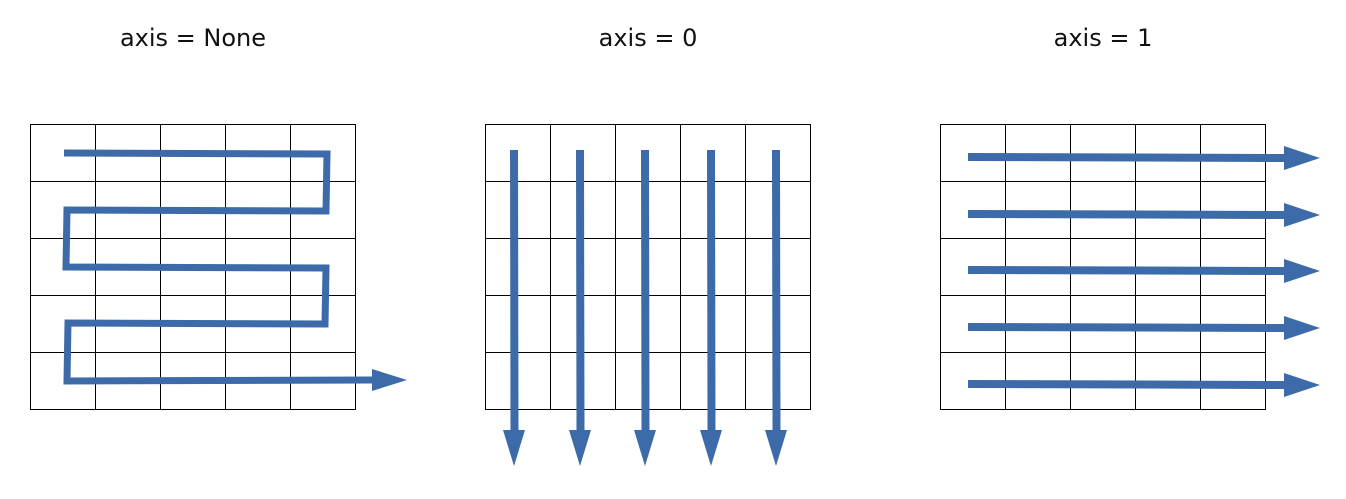 The width and height of the screenshot is (1346, 499). What do you see at coordinates (193, 38) in the screenshot?
I see `panel-title-axis-none: axis = None` at bounding box center [193, 38].